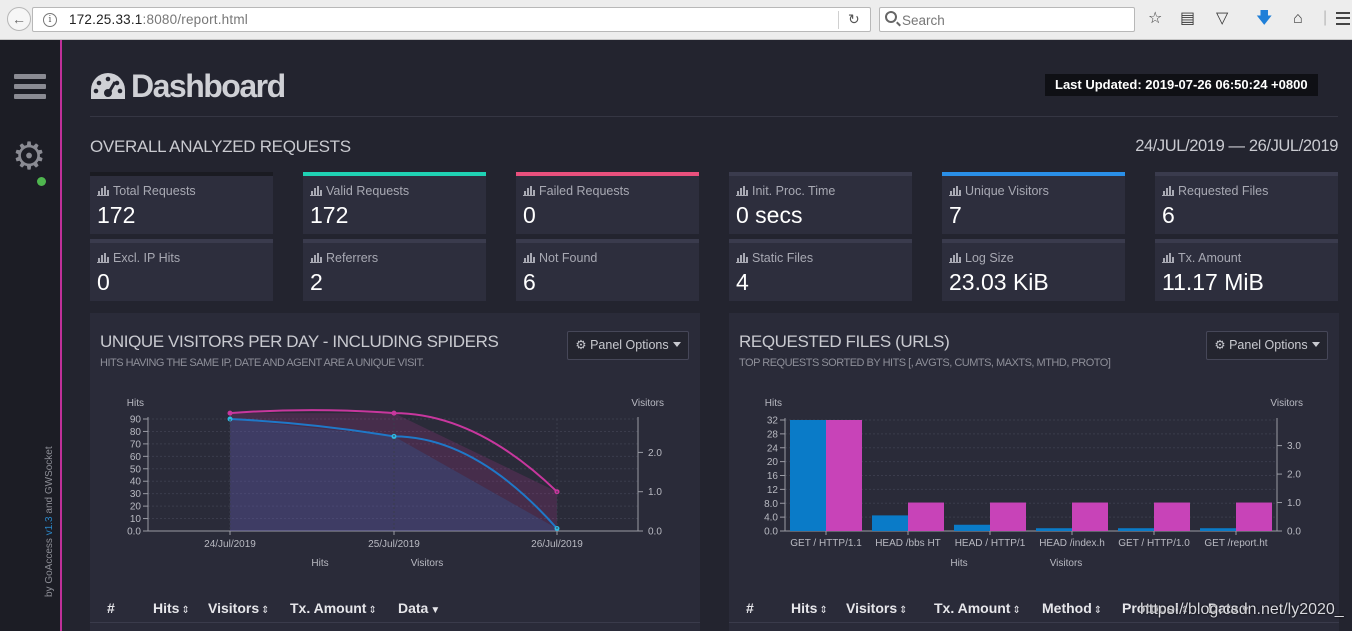 This screenshot has width=1352, height=631. Describe the element at coordinates (773, 434) in the screenshot. I see `y-tick-label: 28` at that location.